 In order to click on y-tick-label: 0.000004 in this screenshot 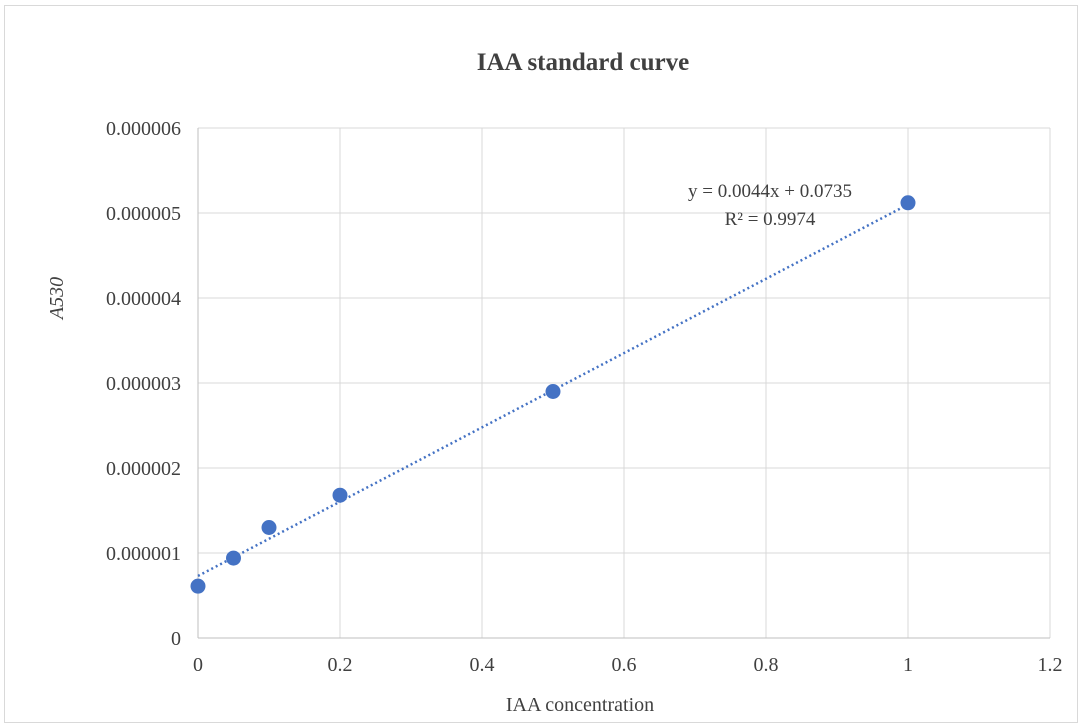, I will do `click(143, 299)`.